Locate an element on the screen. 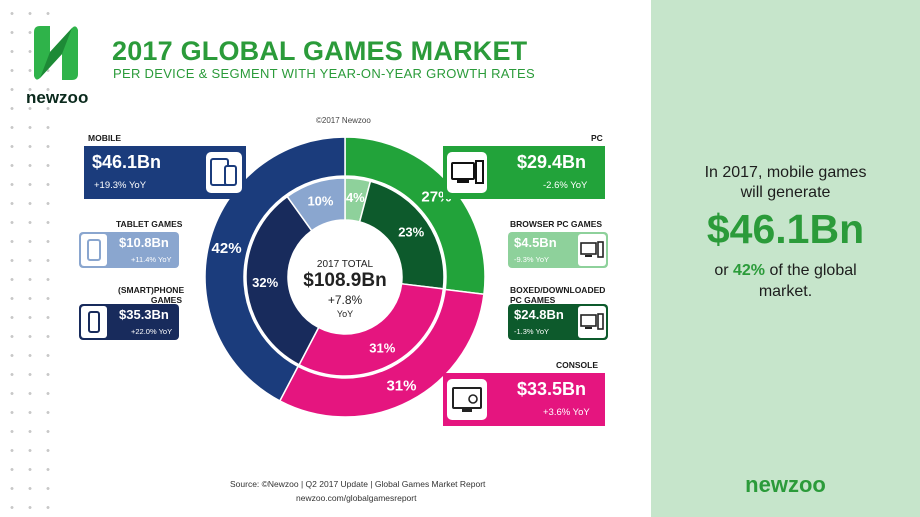 The image size is (920, 517). mobile-value: $46.1Bn is located at coordinates (127, 162).